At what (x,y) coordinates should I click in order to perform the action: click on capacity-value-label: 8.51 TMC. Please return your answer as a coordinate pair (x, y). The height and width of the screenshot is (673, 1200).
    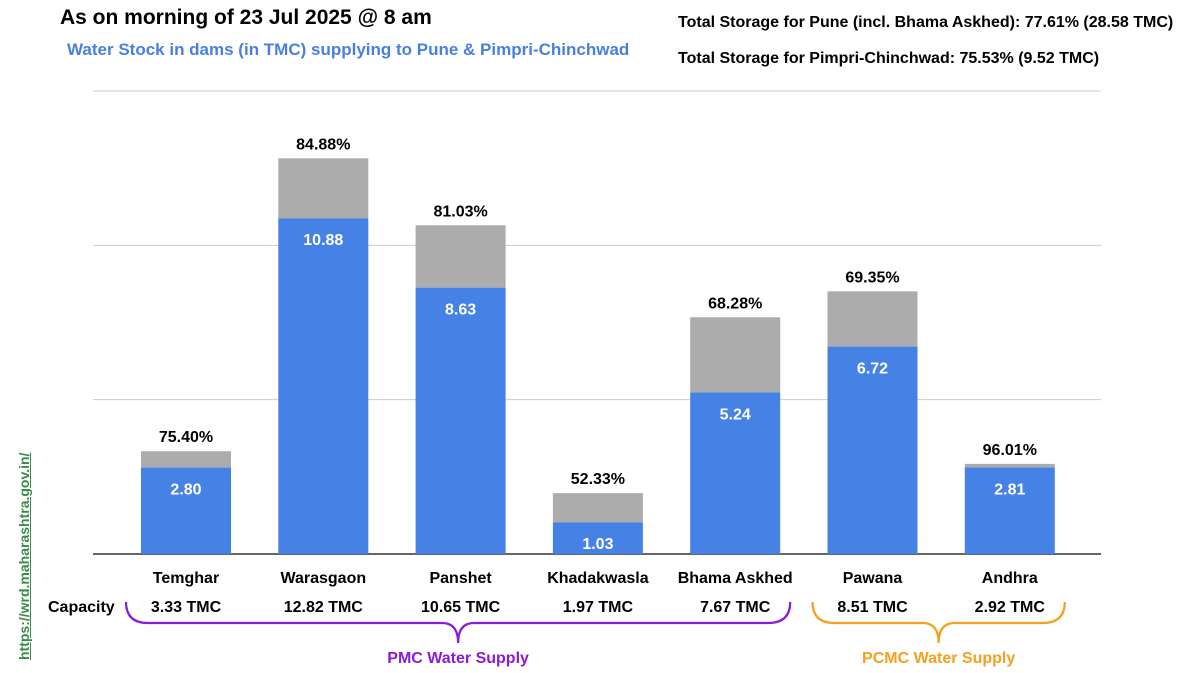
    Looking at the image, I should click on (872, 607).